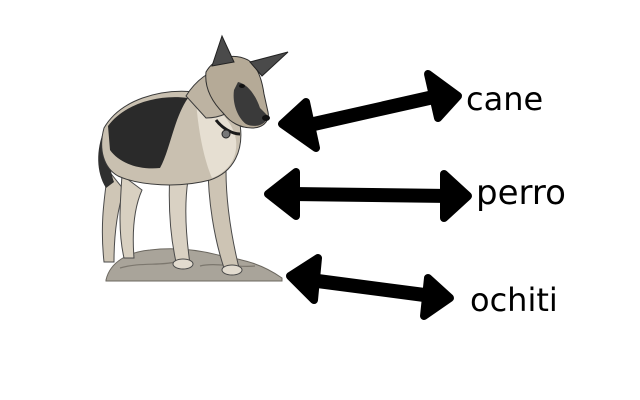 This screenshot has height=400, width=640. What do you see at coordinates (437, 297) in the screenshot?
I see `arrow-ochiti-head-right` at bounding box center [437, 297].